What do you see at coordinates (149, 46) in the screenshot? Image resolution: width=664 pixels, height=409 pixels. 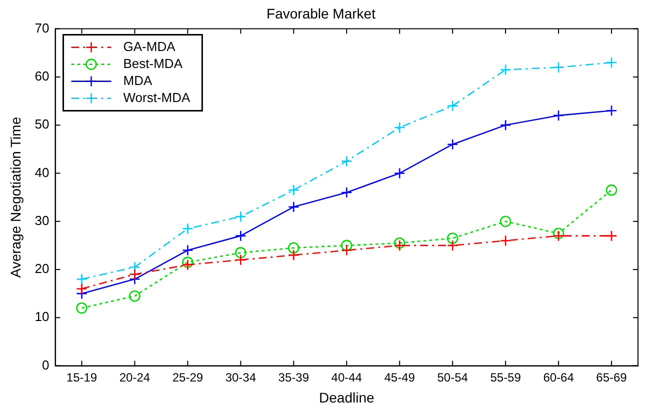 I see `legend-label: GA-MDA` at bounding box center [149, 46].